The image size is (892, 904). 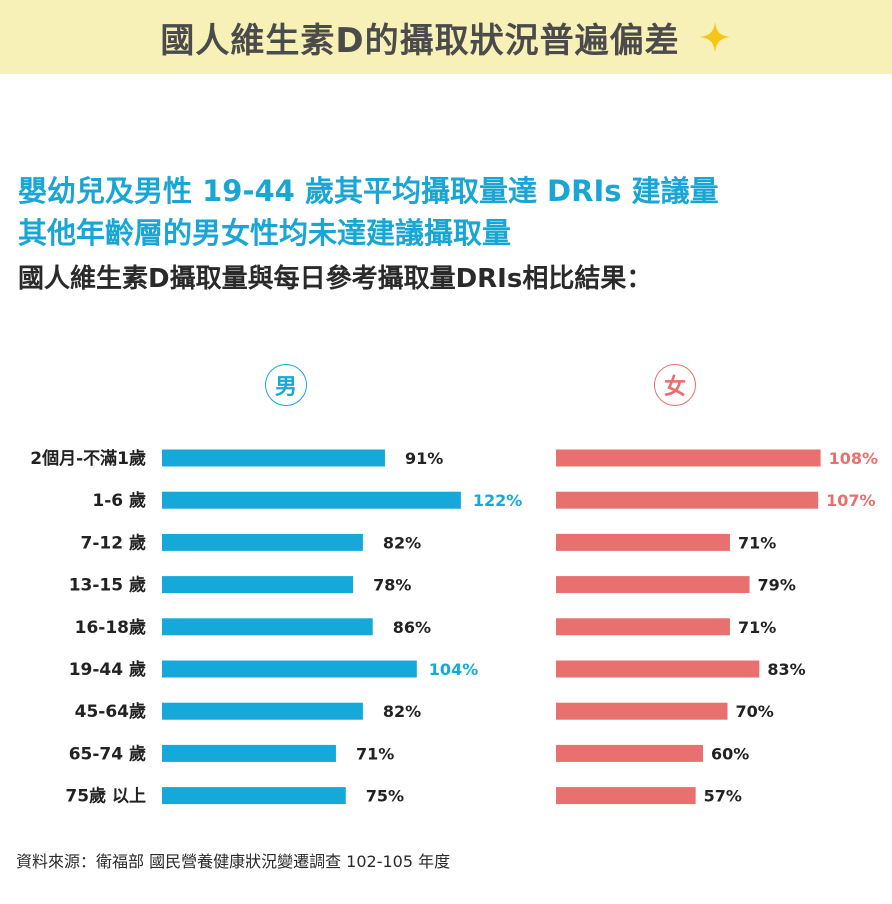 I want to click on male-value-label: 86%, so click(x=412, y=627).